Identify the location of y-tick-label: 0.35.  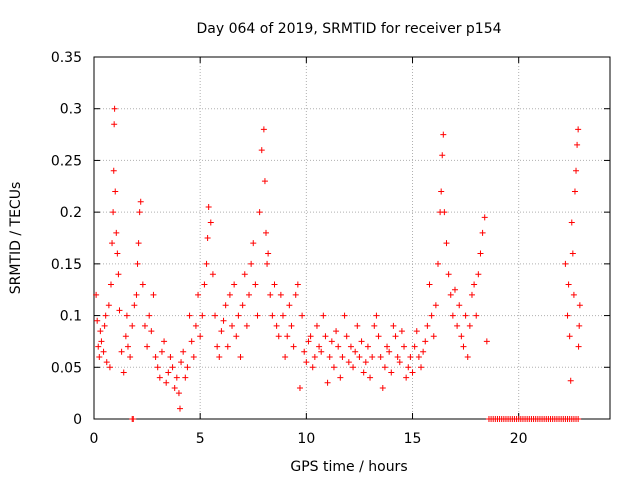
(66, 58).